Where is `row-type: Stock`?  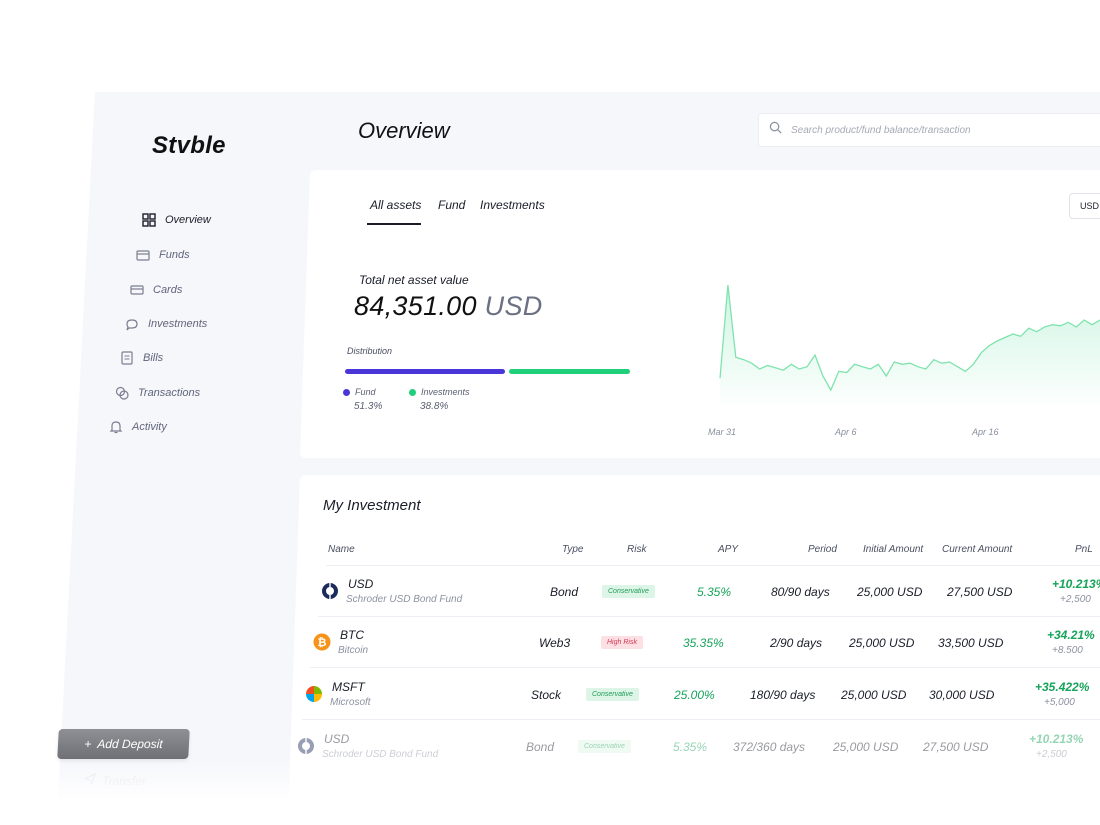 row-type: Stock is located at coordinates (546, 695).